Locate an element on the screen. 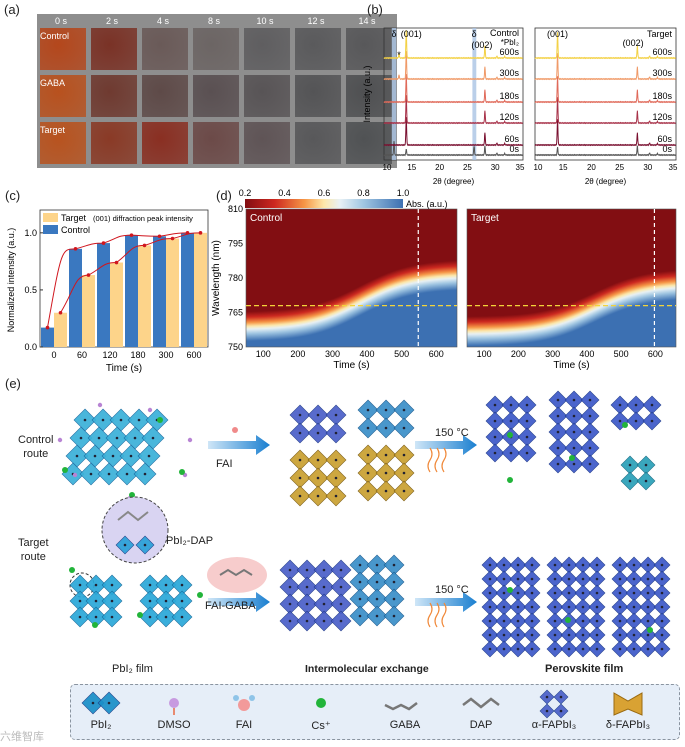 The width and height of the screenshot is (685, 747). bar-target is located at coordinates (60, 329).